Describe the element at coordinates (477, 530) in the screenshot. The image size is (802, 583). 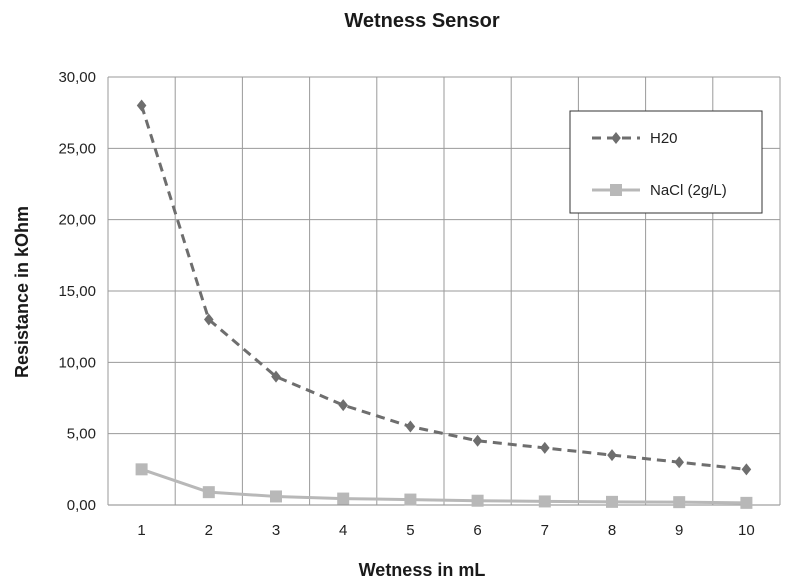
I see `x-tick-label: 6` at that location.